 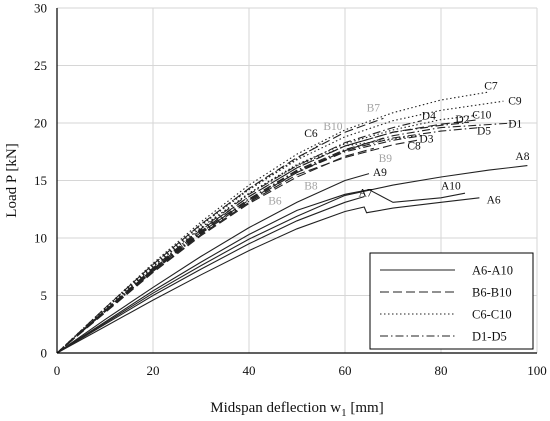 What do you see at coordinates (153, 370) in the screenshot?
I see `x-tick-label: 20` at bounding box center [153, 370].